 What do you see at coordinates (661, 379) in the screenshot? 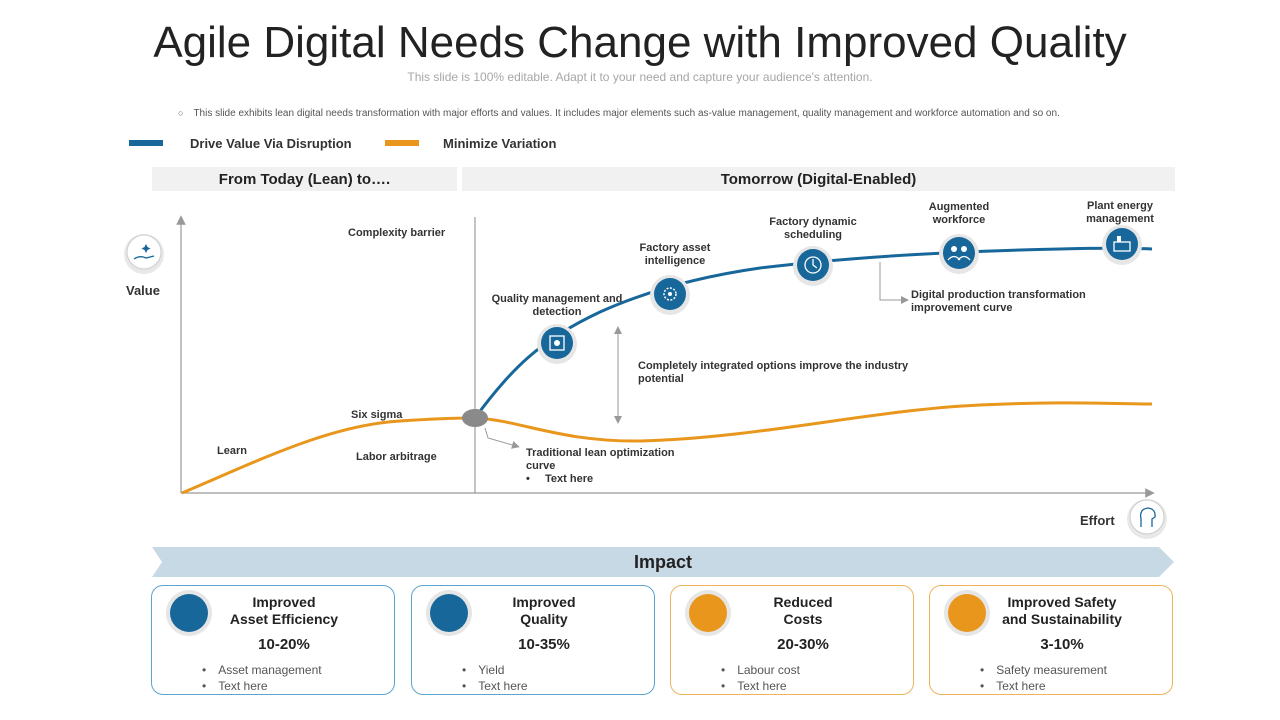
I see `label-integrated-2: potential` at bounding box center [661, 379].